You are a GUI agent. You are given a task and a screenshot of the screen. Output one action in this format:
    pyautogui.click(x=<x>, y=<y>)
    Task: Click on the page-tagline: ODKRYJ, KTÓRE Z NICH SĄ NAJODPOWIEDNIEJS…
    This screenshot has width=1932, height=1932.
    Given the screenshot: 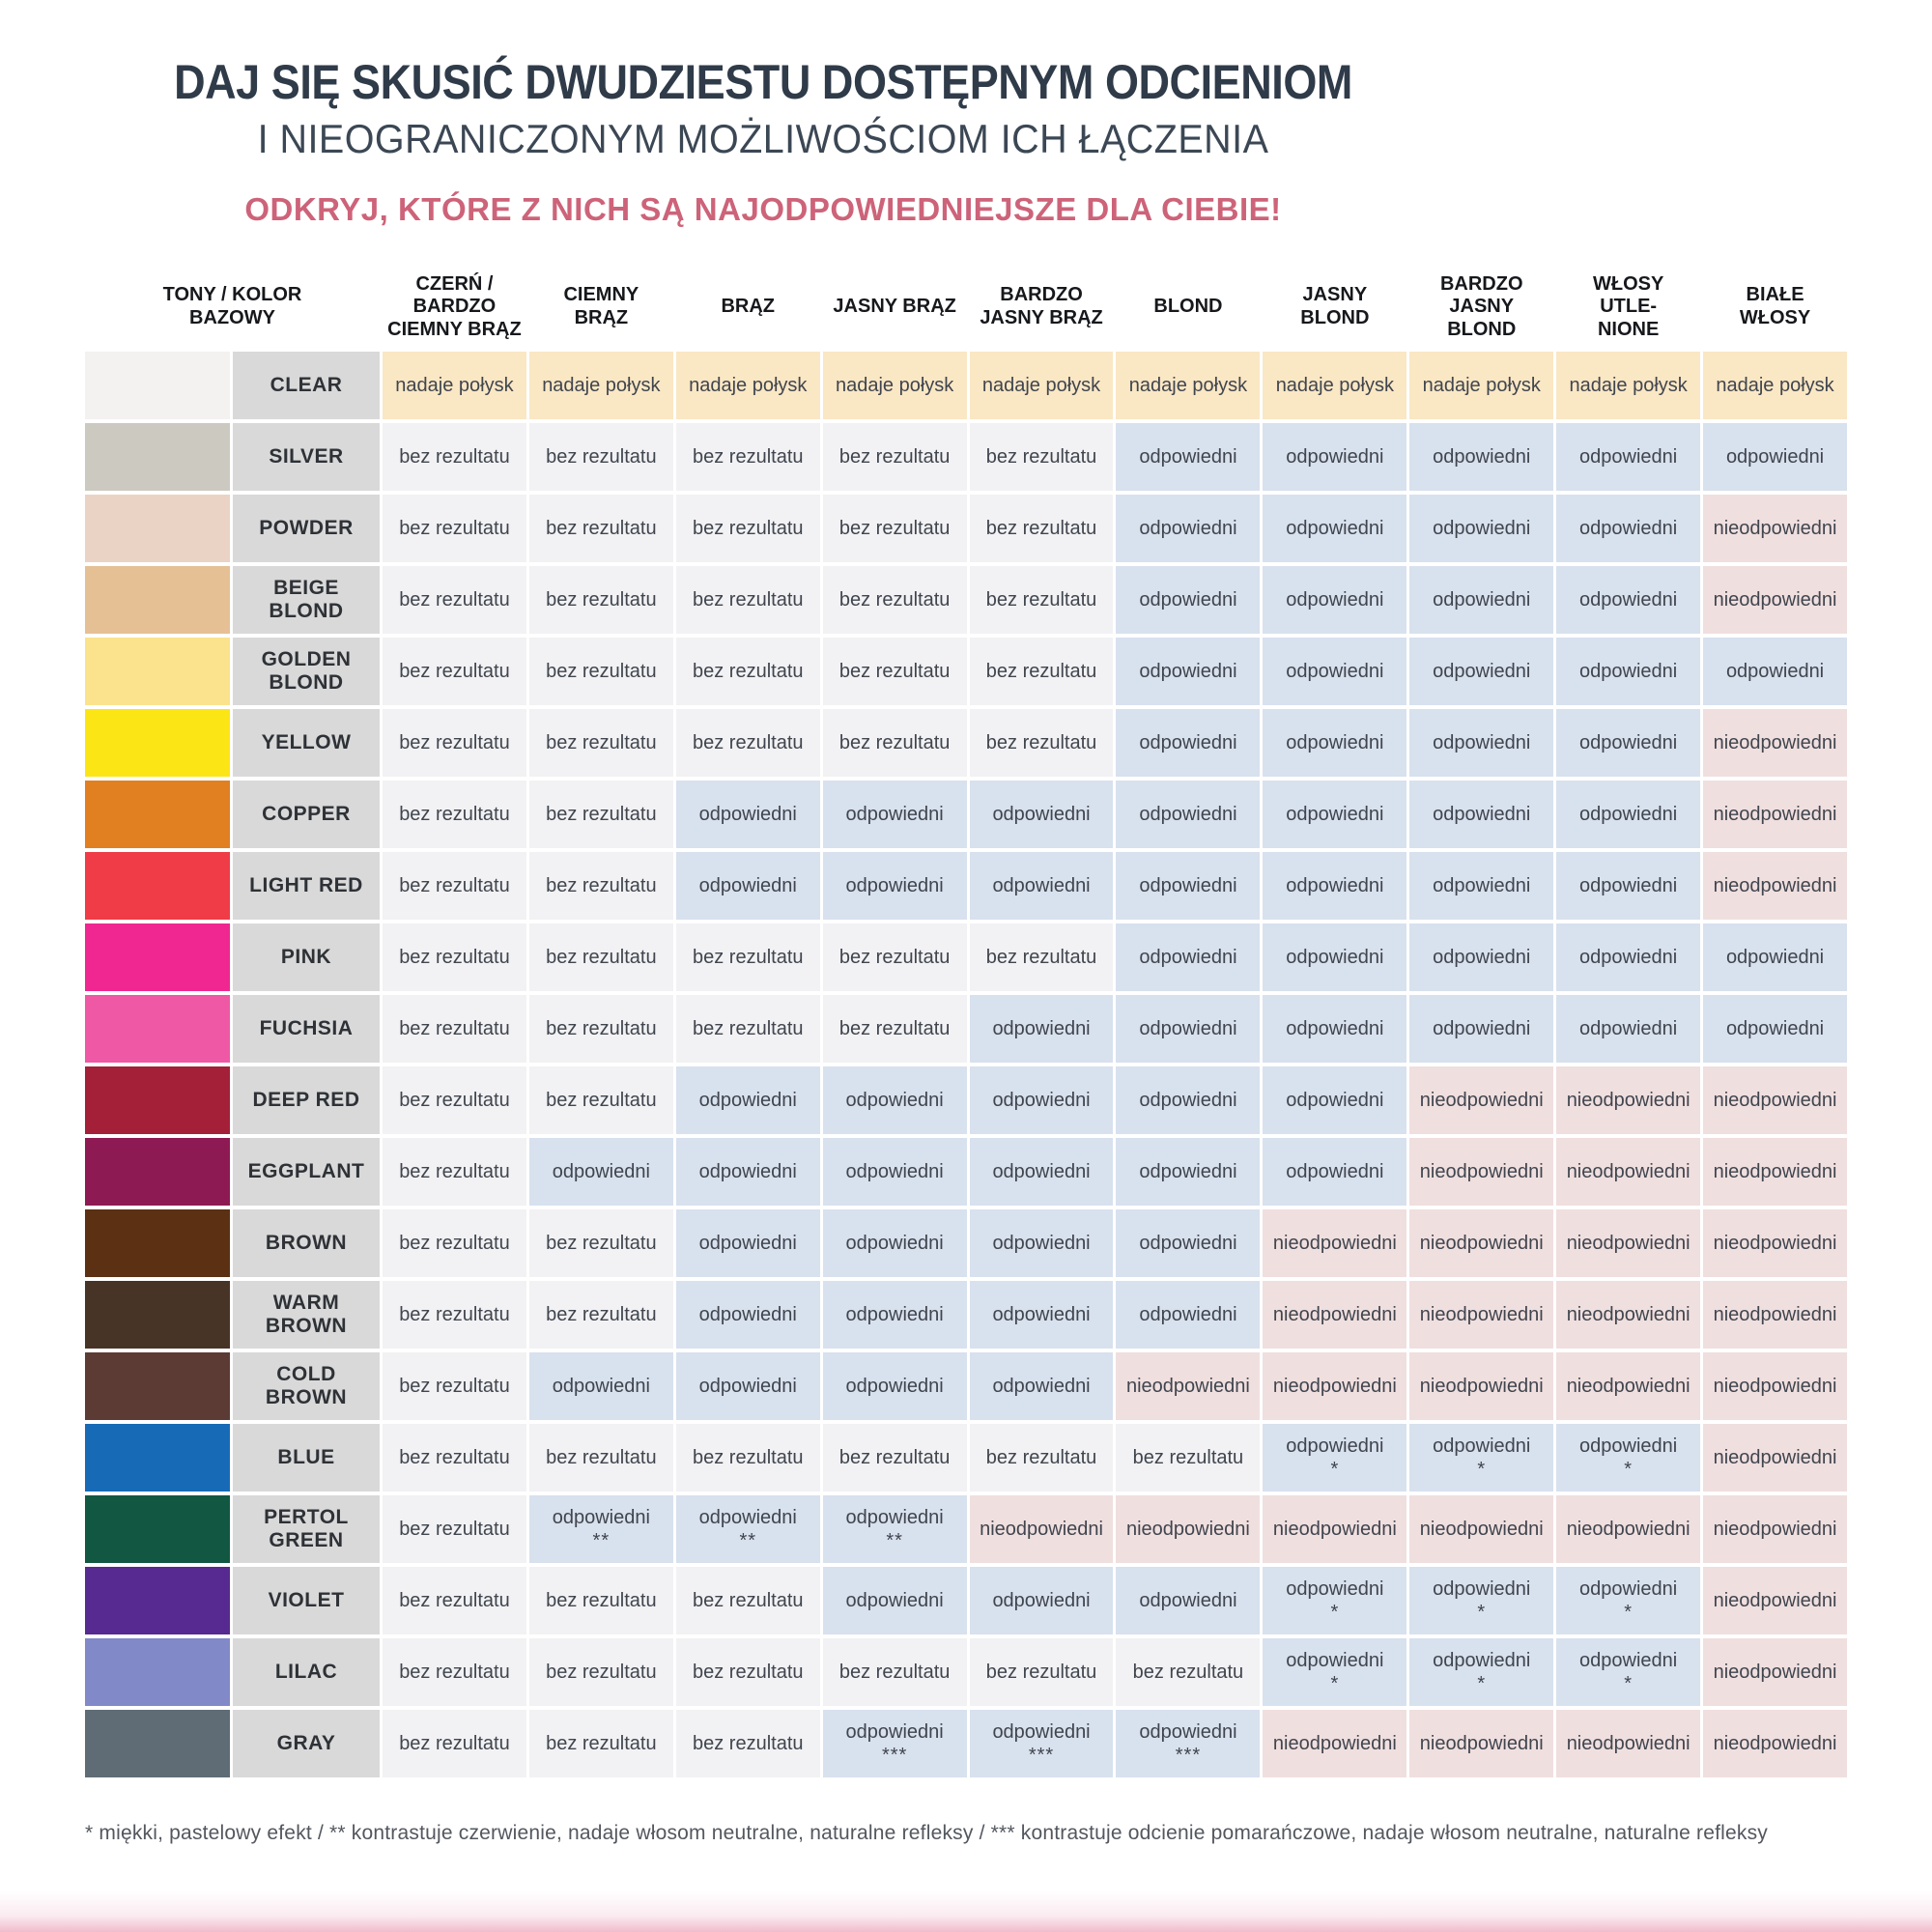 What is the action you would take?
    pyautogui.click(x=763, y=209)
    